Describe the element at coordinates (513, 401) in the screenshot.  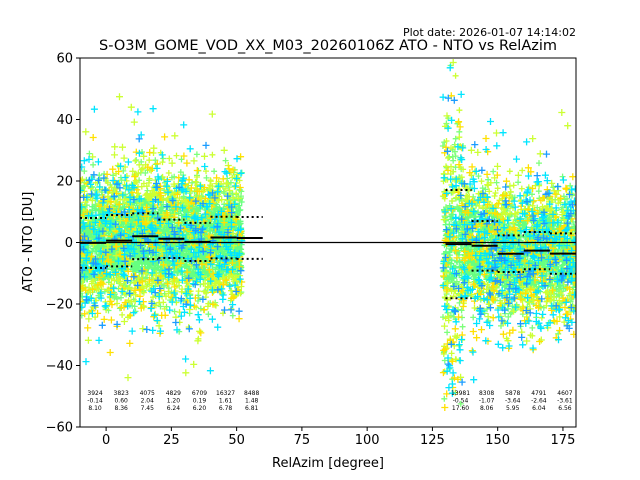
I see `bin-label-9-1: -3.64` at that location.